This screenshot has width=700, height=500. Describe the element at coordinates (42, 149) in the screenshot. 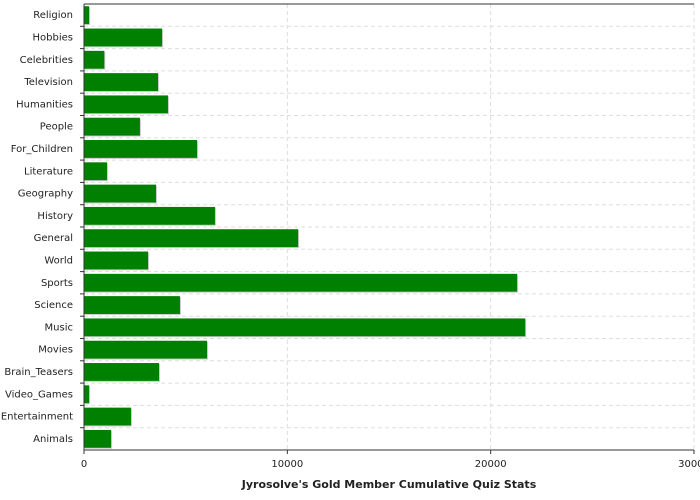

I see `y-tick-label: For_Children` at that location.